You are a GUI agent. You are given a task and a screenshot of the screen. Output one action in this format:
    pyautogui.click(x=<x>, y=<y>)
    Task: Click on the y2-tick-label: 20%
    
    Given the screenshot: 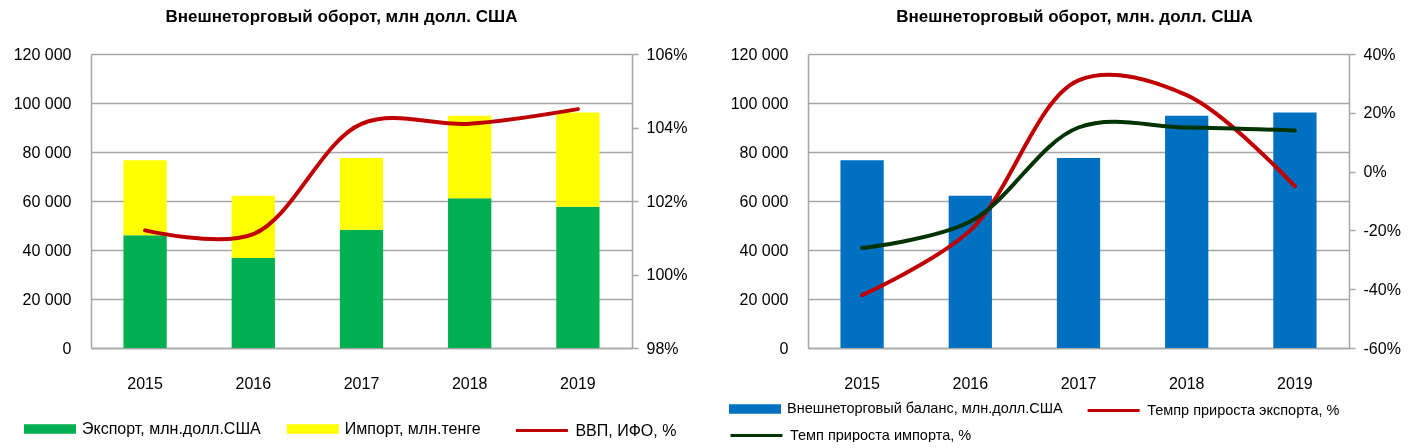 What is the action you would take?
    pyautogui.click(x=1379, y=113)
    